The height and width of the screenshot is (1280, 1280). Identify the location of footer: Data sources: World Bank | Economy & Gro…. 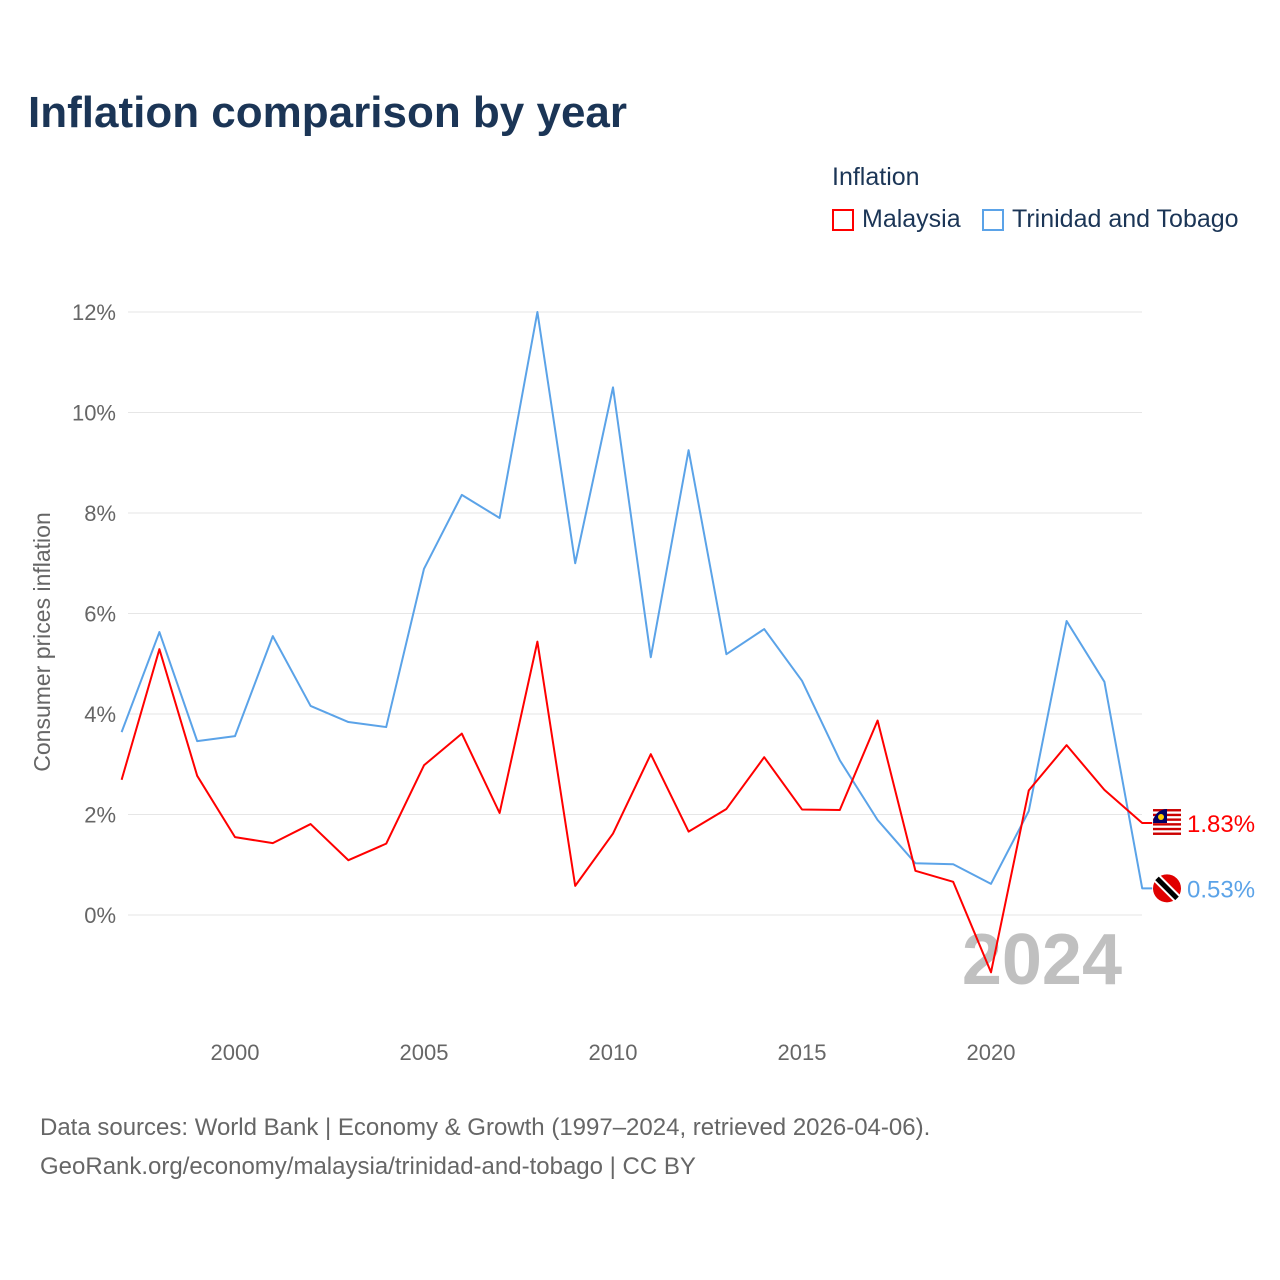
(485, 1147).